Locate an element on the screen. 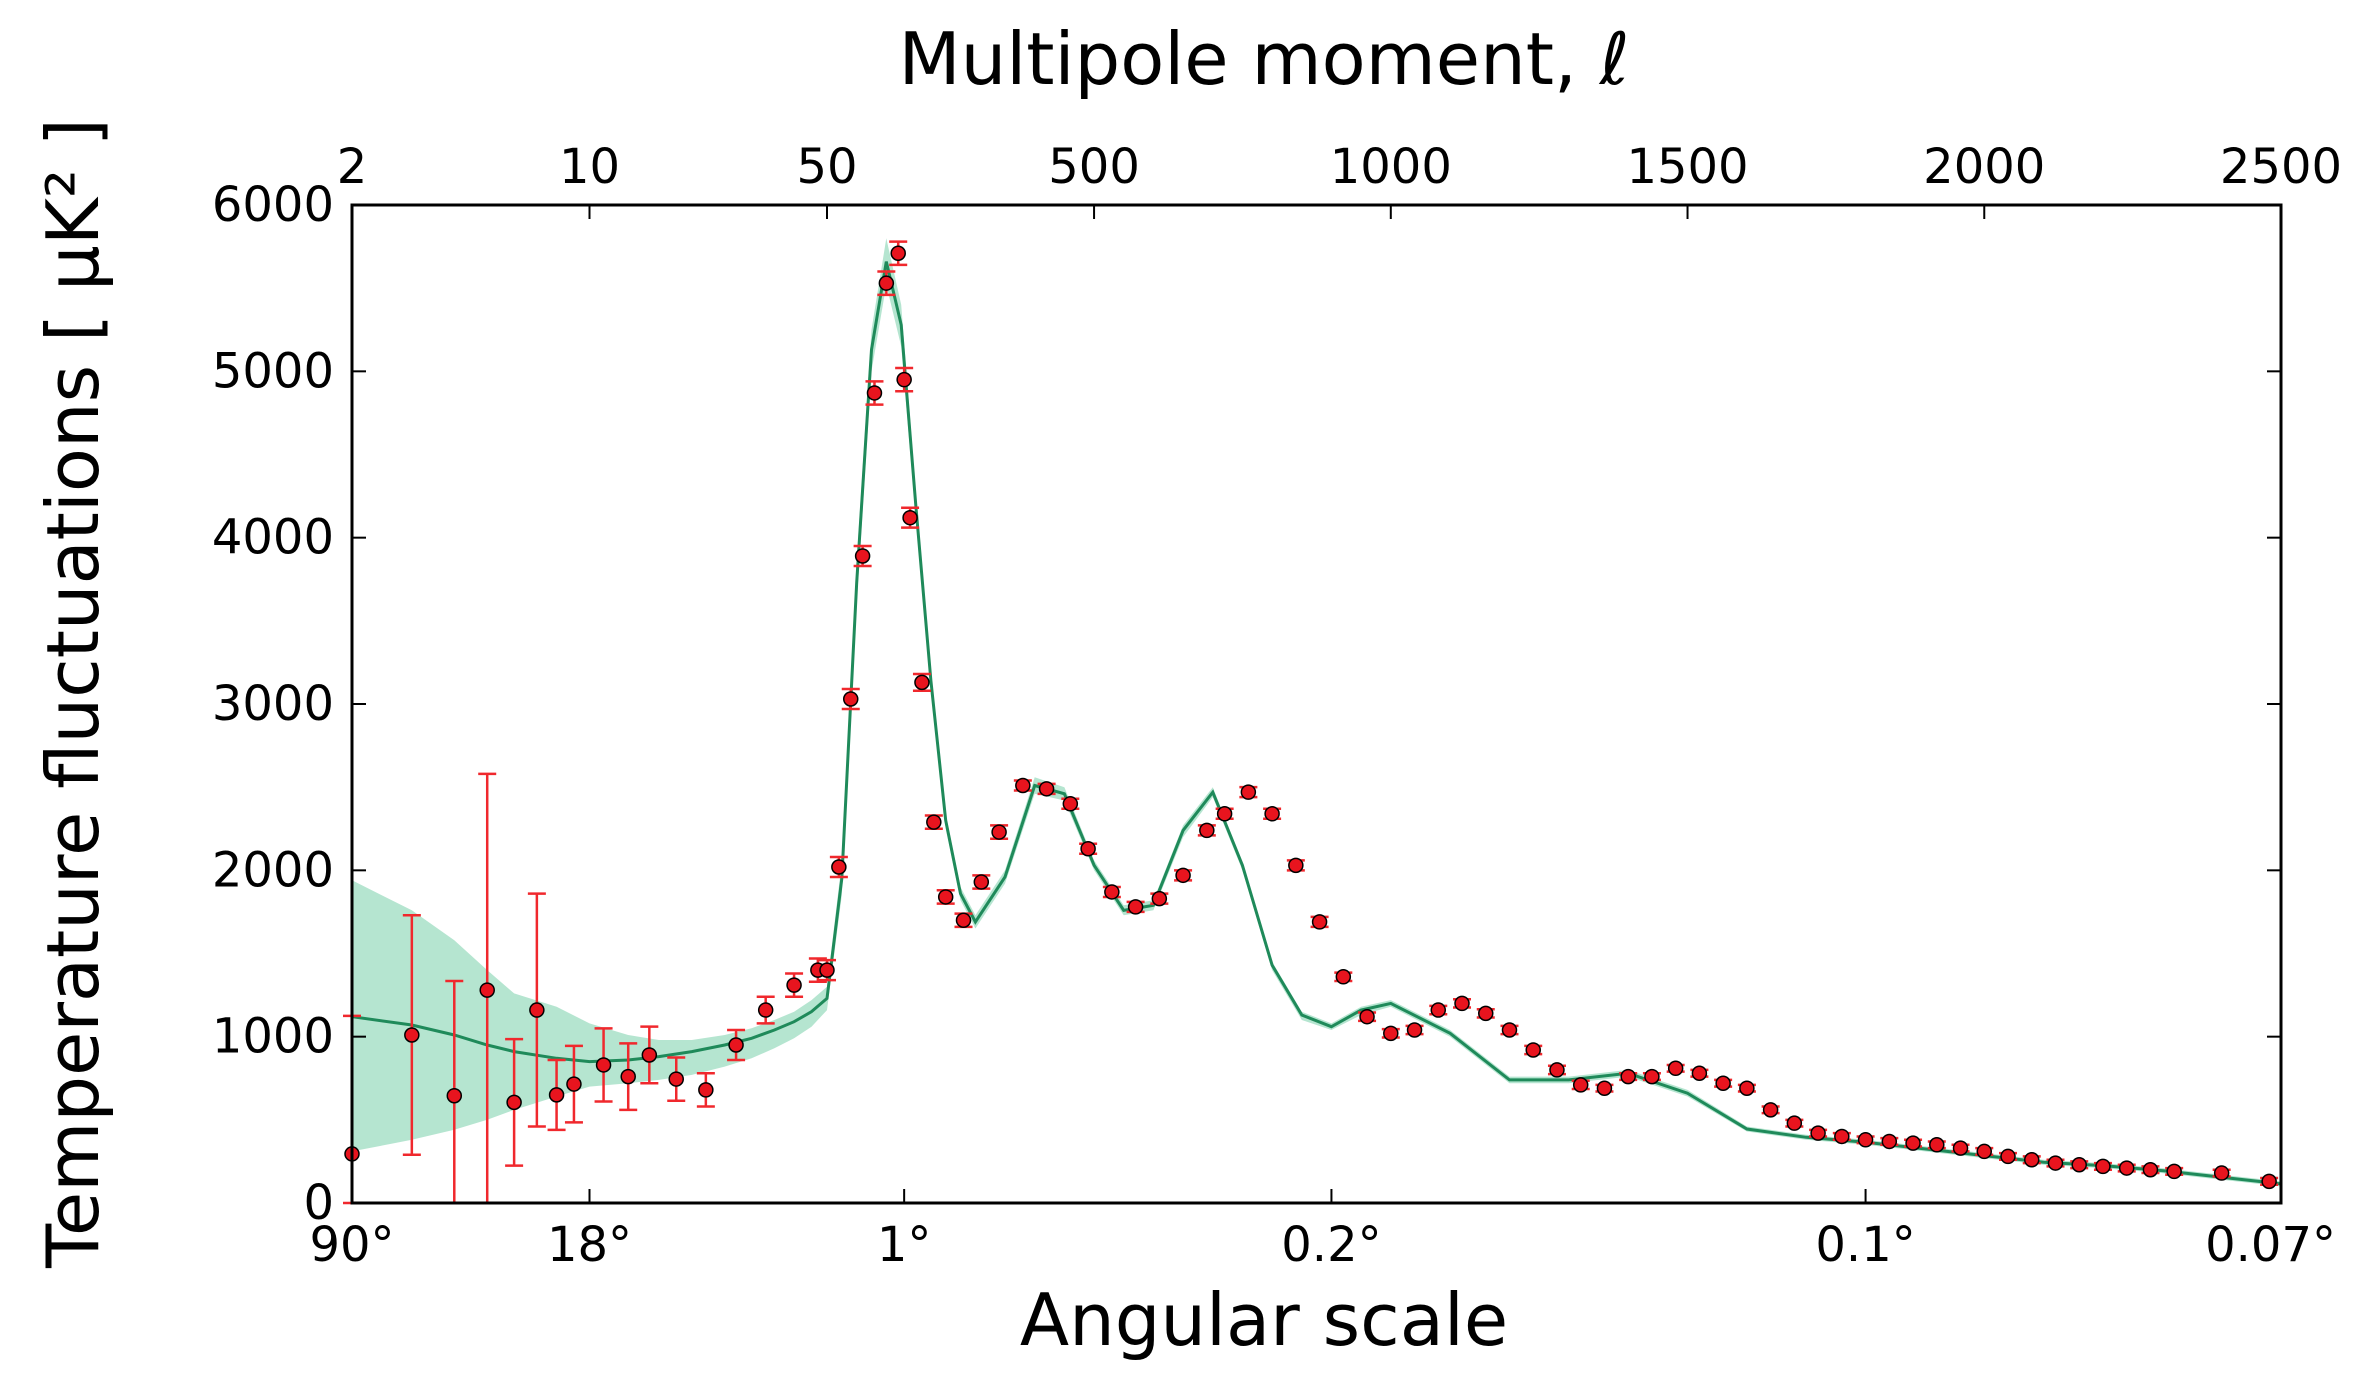 Image resolution: width=2357 pixels, height=1378 pixels. y-tick-label: 1000 is located at coordinates (273, 1037).